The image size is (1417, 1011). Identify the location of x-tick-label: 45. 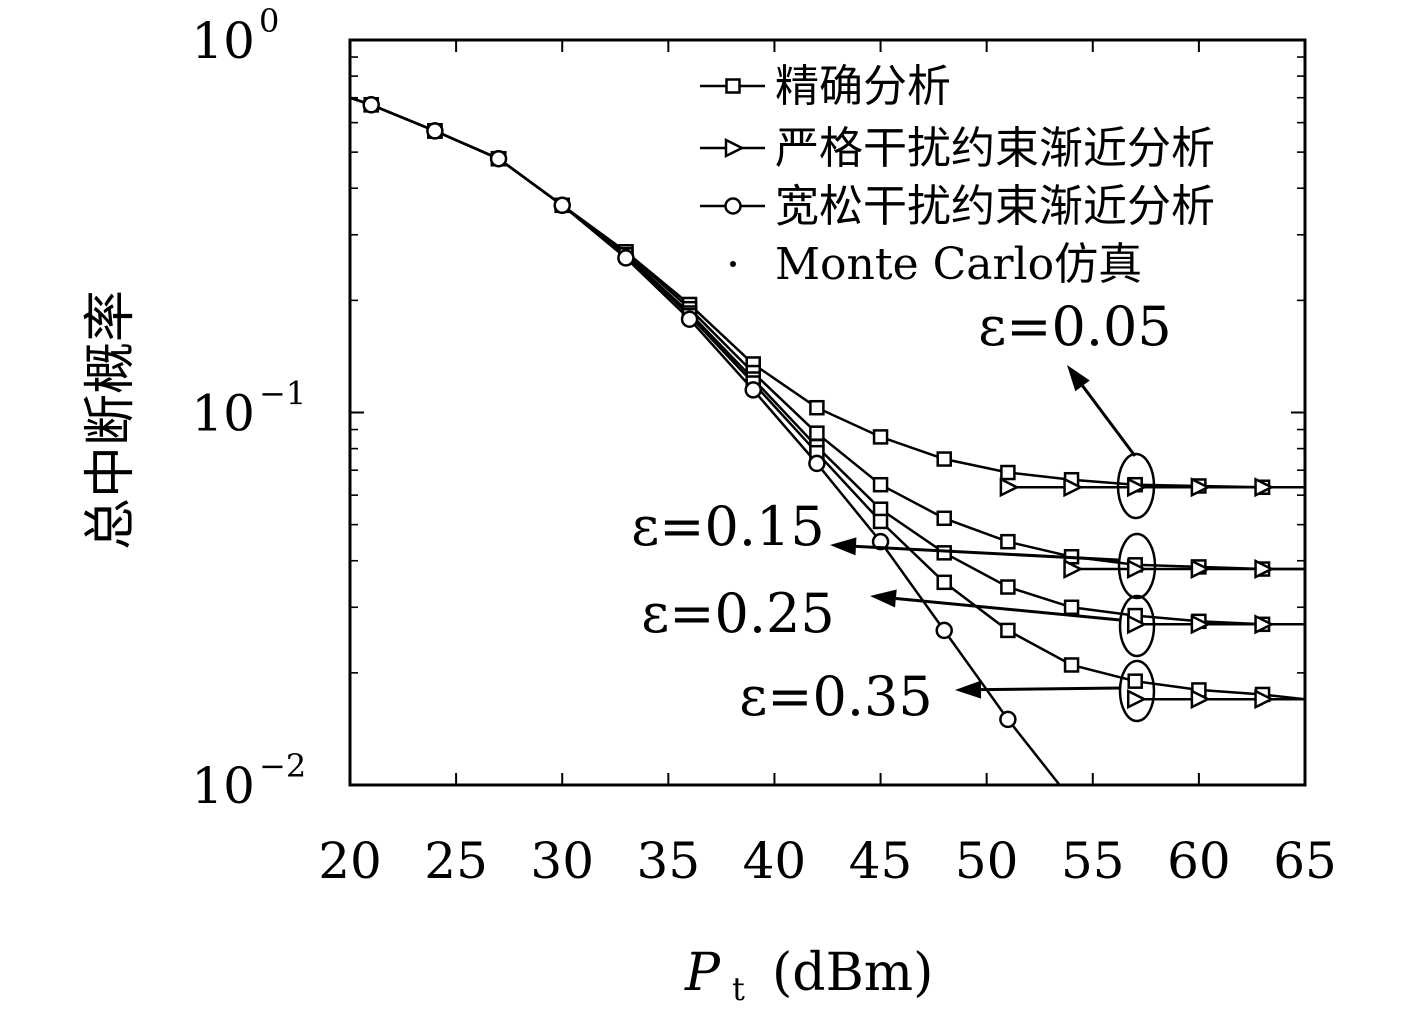
(881, 861).